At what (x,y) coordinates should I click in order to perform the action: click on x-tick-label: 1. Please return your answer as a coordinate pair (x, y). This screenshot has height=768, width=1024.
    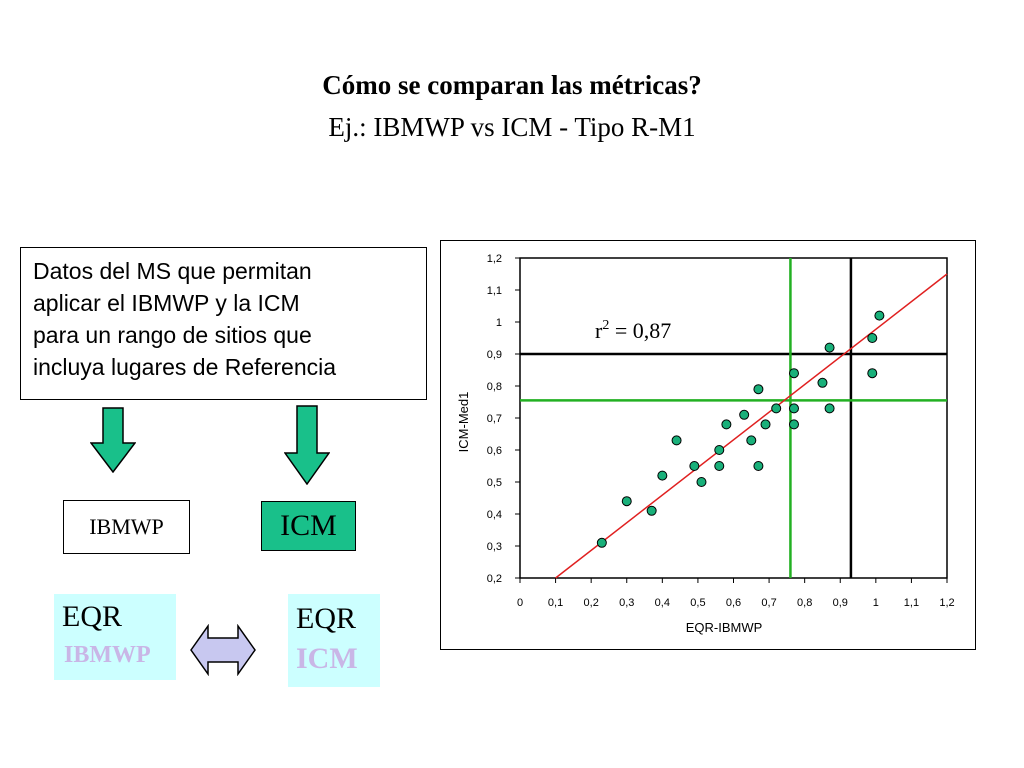
    Looking at the image, I should click on (876, 603).